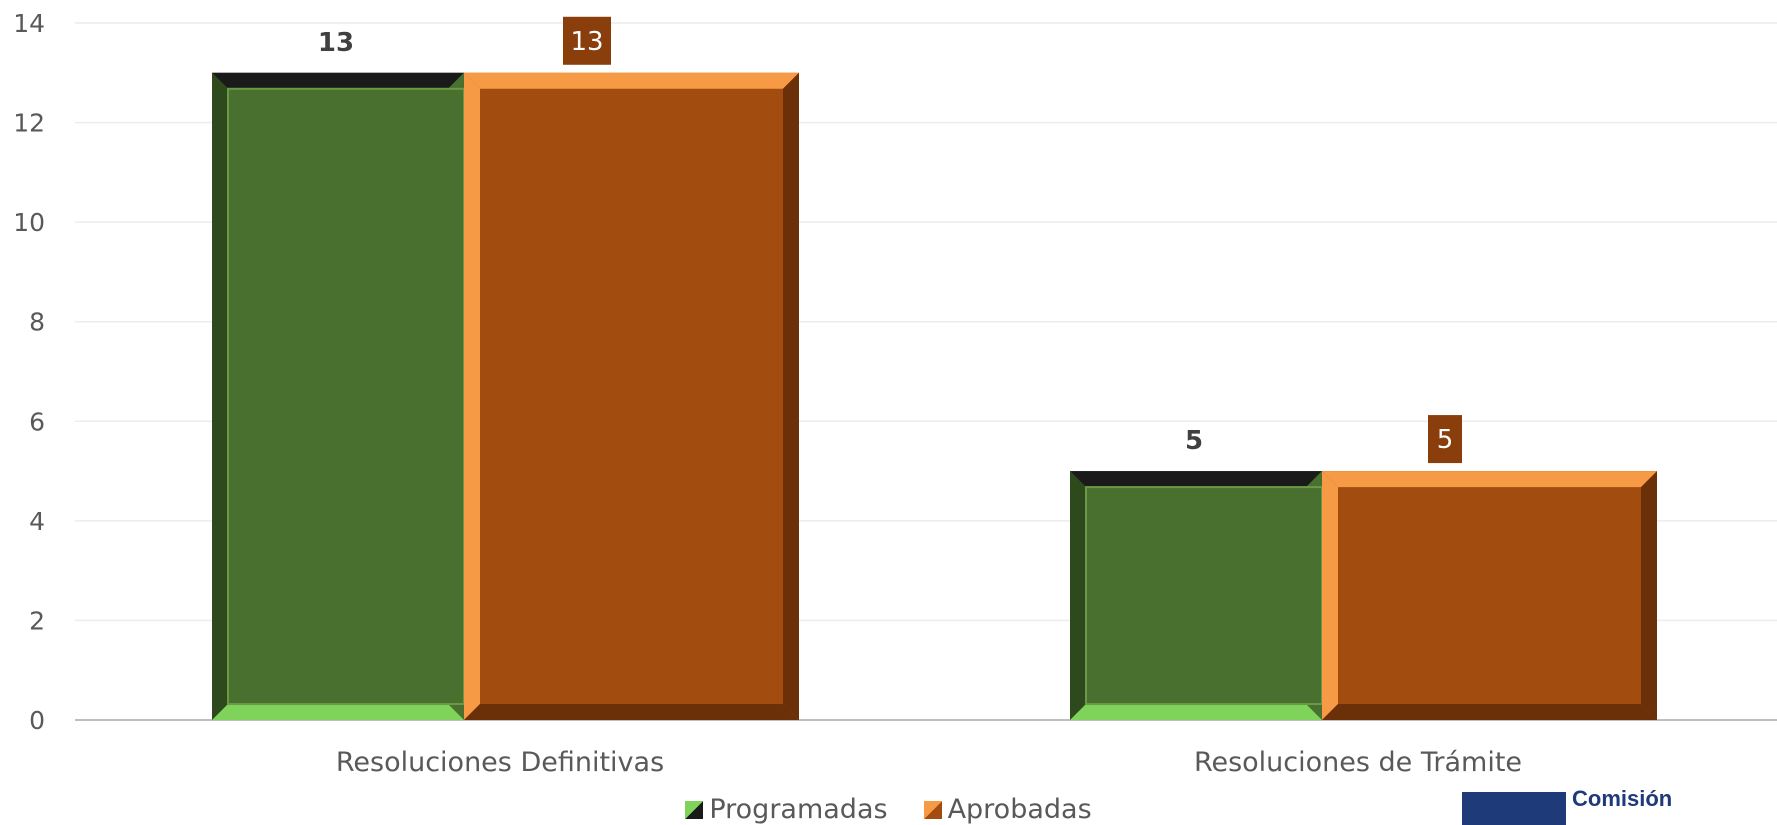  What do you see at coordinates (29, 222) in the screenshot?
I see `y-tick-label: 10` at bounding box center [29, 222].